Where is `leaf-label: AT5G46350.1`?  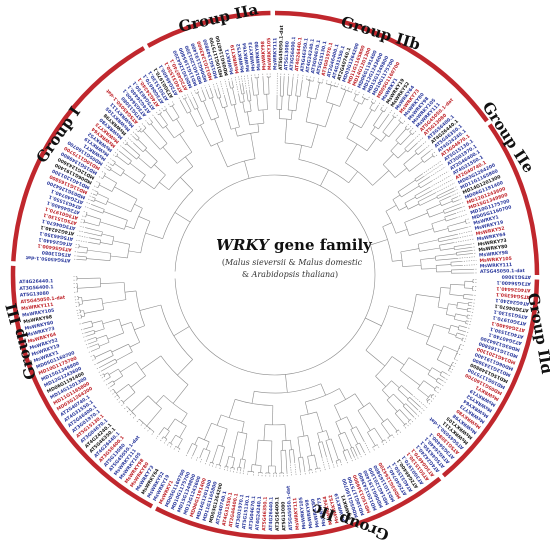 leaf-label: AT5G46350.1 is located at coordinates (264, 513).